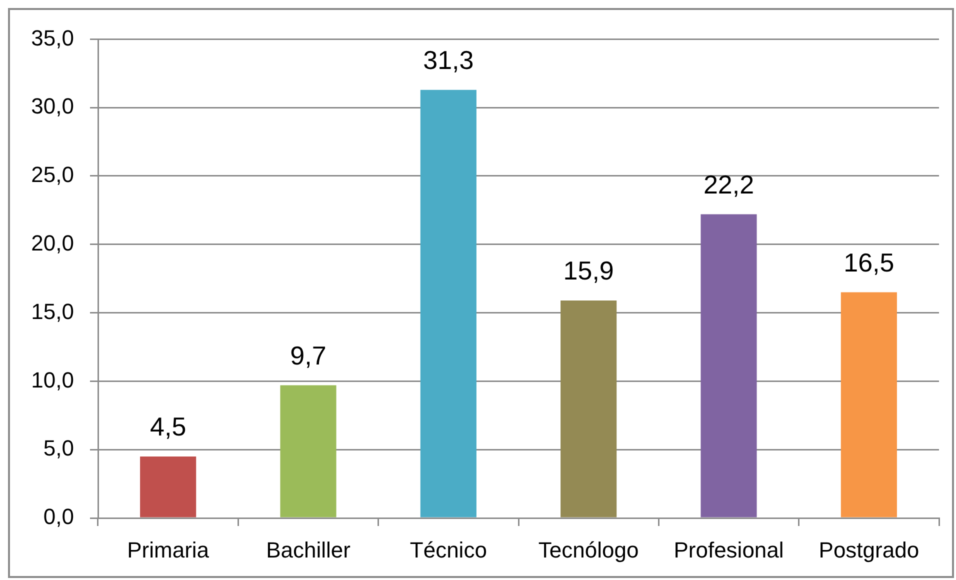  Describe the element at coordinates (52, 243) in the screenshot. I see `y-tick-label: 20,0` at that location.